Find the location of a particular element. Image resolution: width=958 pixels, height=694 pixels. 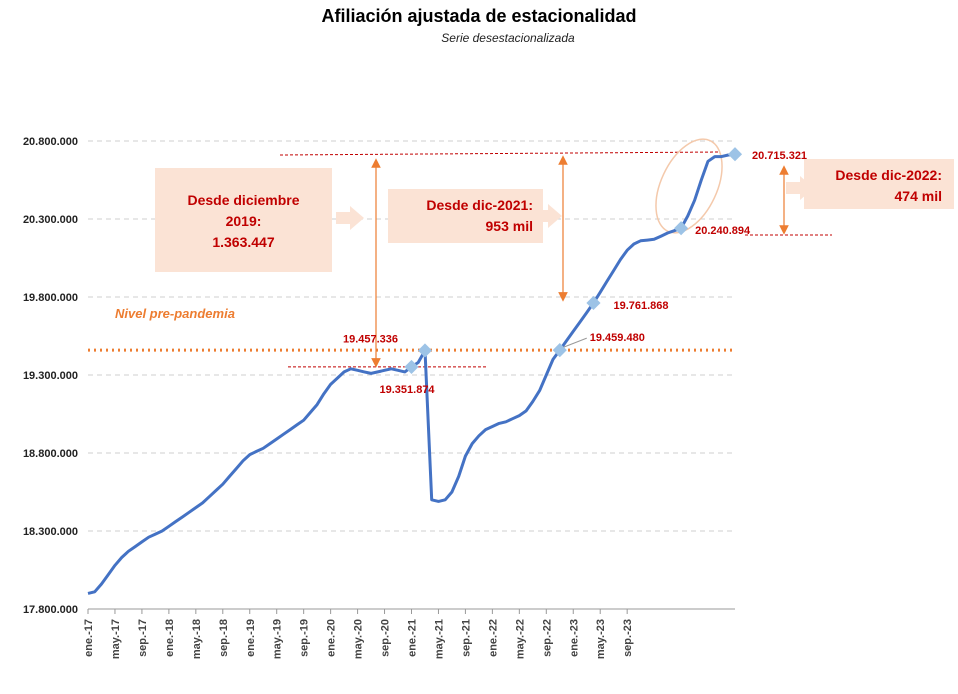

data-label: 19.457.336 is located at coordinates (370, 339).